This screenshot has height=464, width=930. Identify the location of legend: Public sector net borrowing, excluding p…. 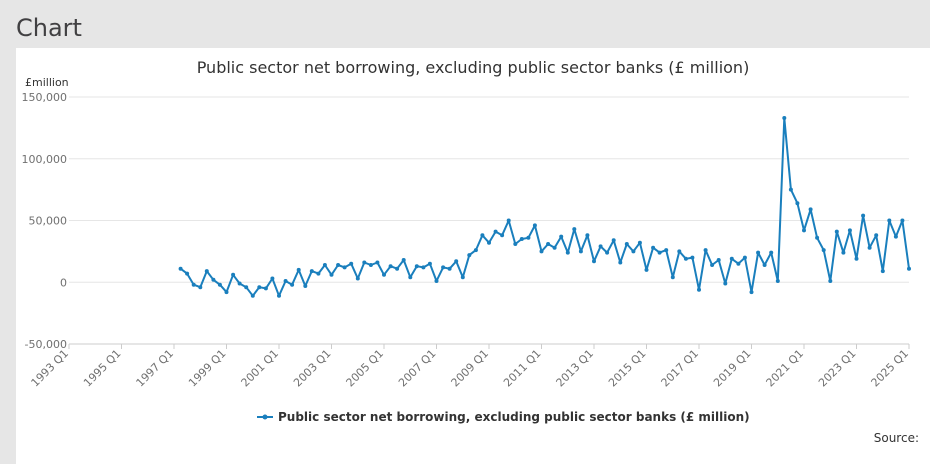
(503, 417).